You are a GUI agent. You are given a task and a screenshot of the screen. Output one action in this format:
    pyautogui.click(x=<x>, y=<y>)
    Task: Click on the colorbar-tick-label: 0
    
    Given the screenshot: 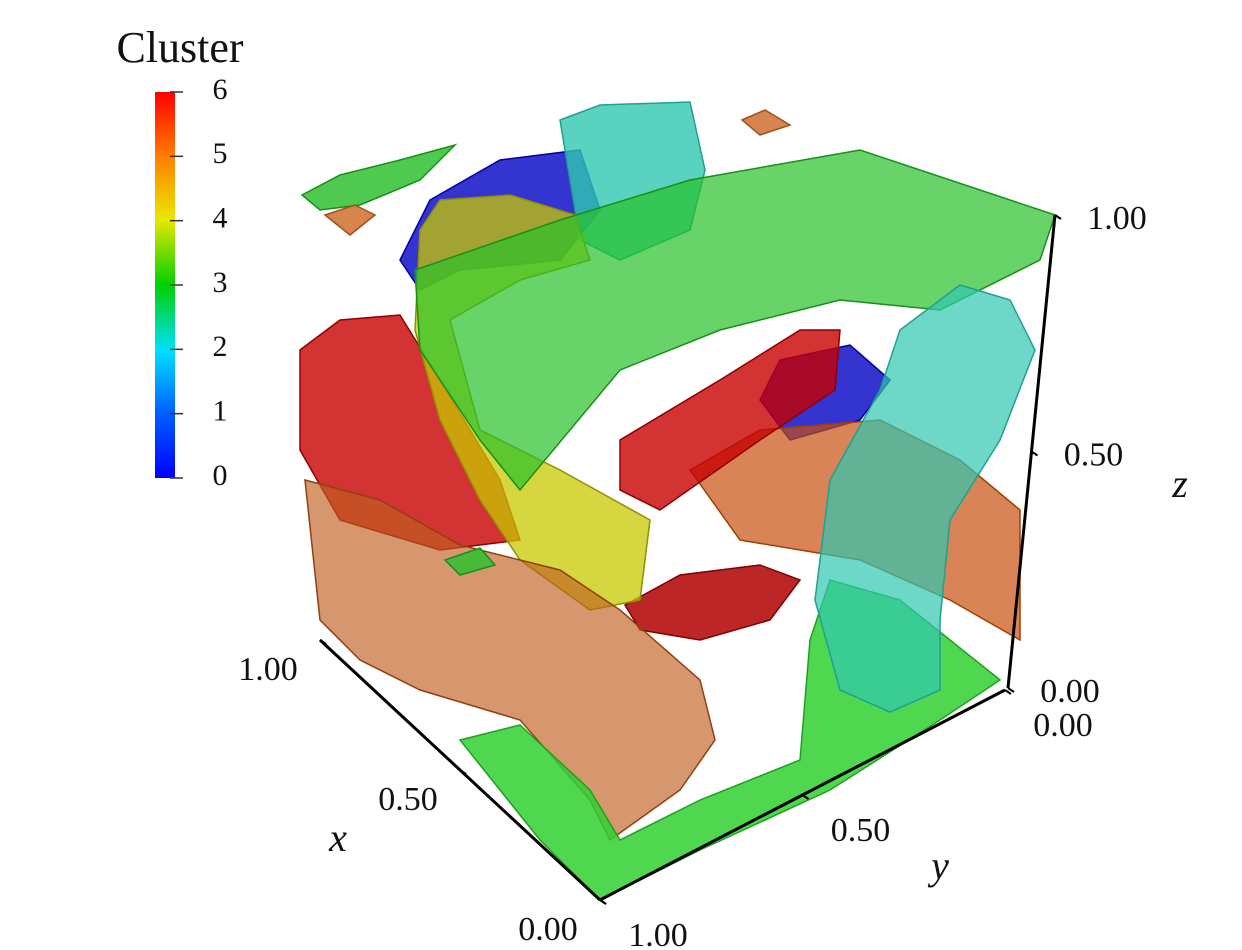 What is the action you would take?
    pyautogui.click(x=220, y=475)
    